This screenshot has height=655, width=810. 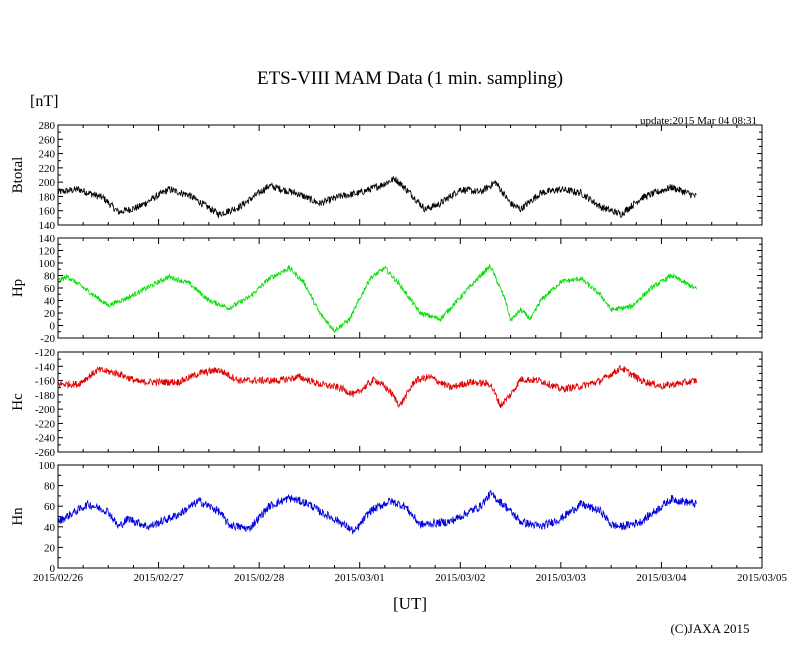 What do you see at coordinates (377, 298) in the screenshot?
I see `series-line-hp` at bounding box center [377, 298].